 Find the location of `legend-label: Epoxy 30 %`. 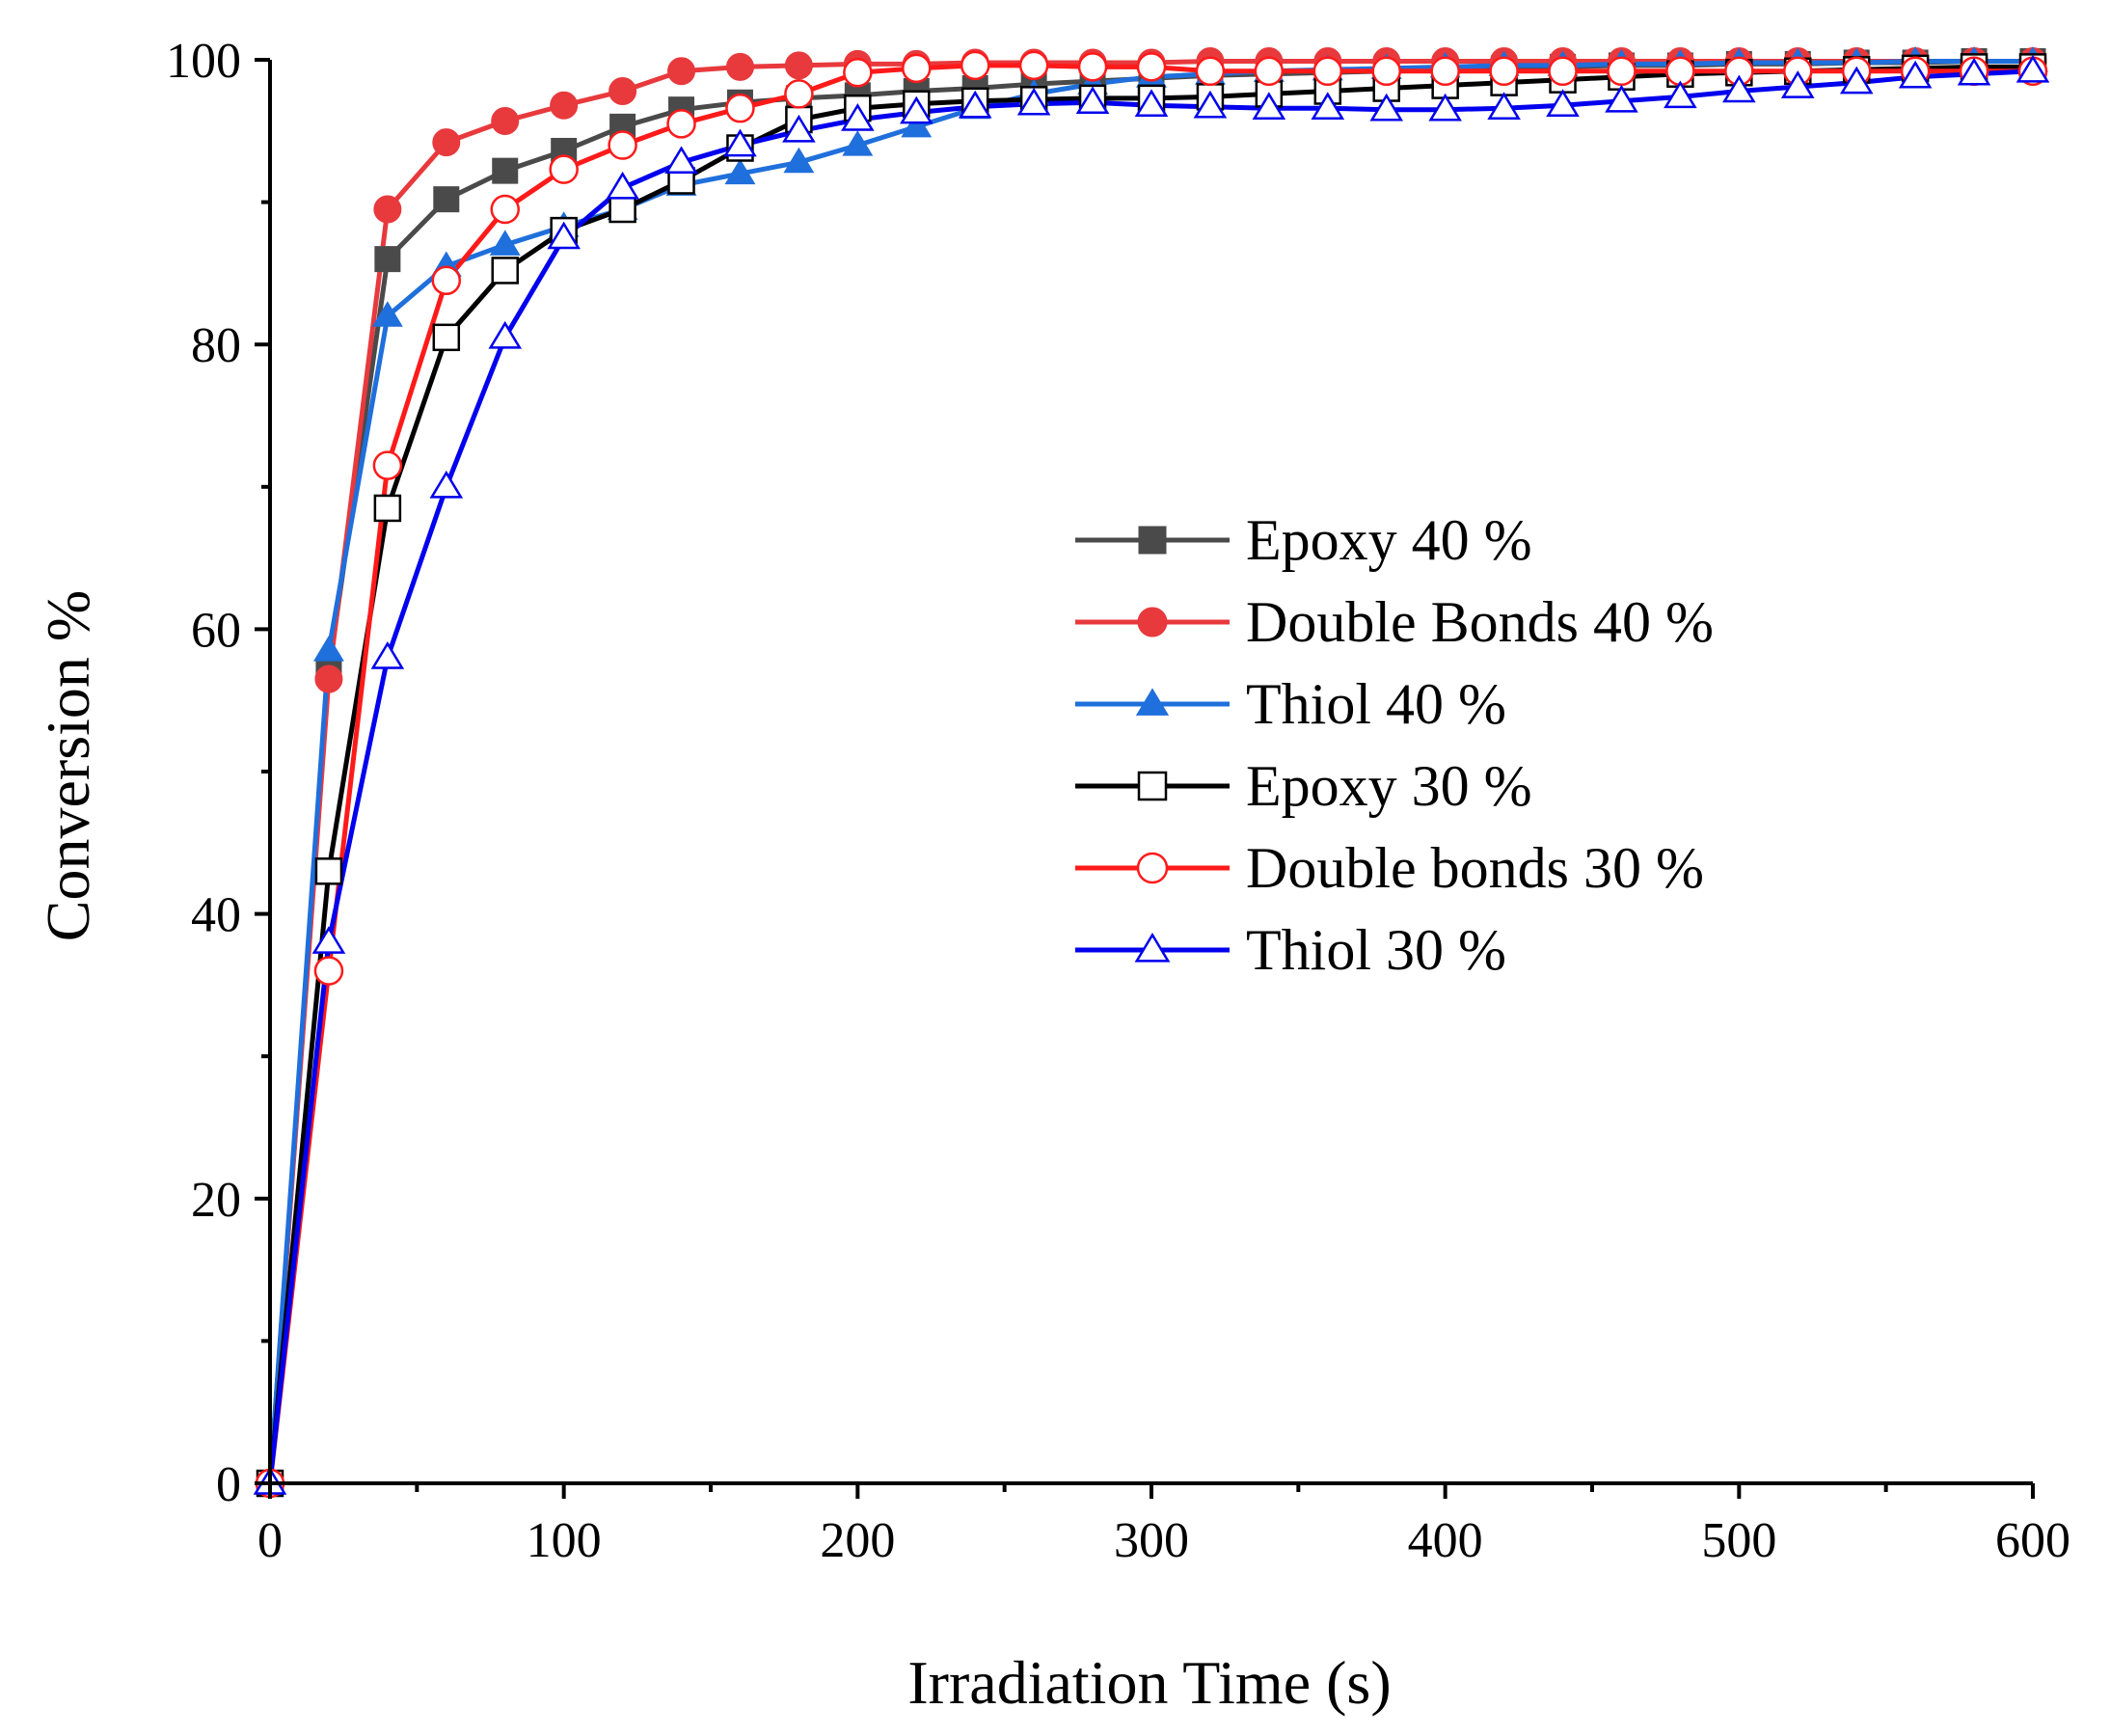

legend-label: Epoxy 30 % is located at coordinates (1389, 786).